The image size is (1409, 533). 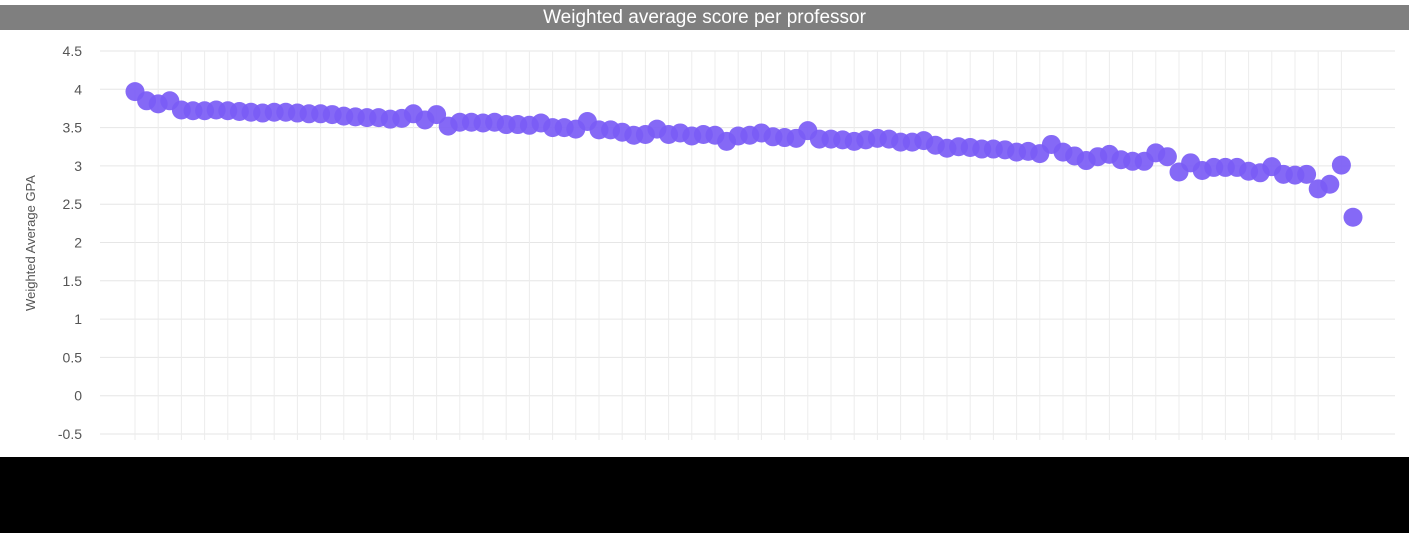 I want to click on y-tick-label: 0, so click(x=78, y=396).